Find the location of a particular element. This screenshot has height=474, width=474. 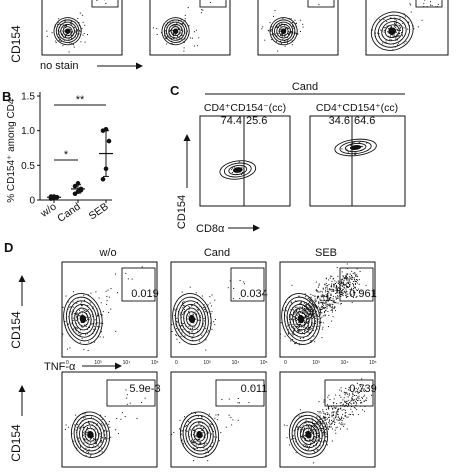

panel-b-letter: B is located at coordinates (6, 96).